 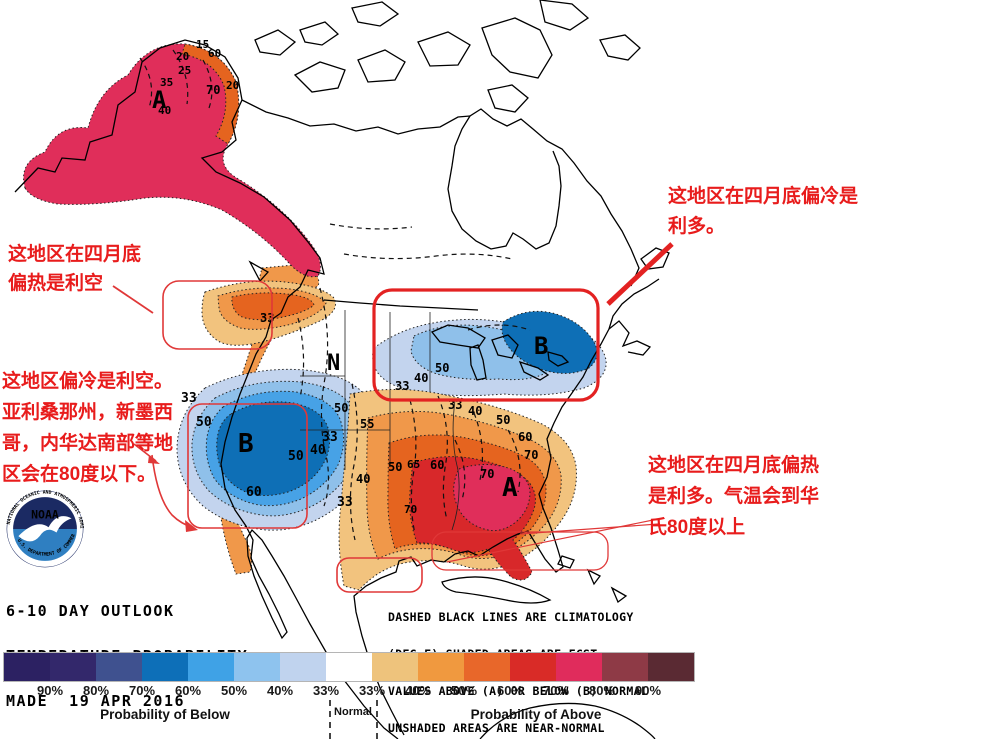 I want to click on connector-line-pnw, so click(x=133, y=299).